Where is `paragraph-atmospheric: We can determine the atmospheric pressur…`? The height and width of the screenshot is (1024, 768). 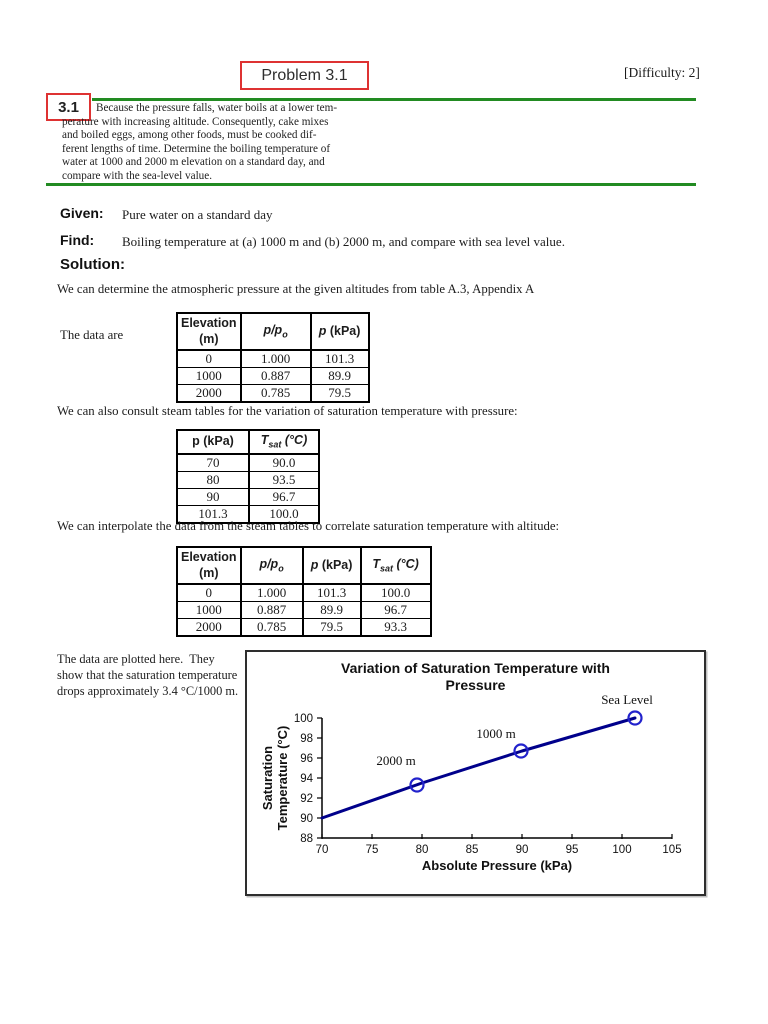
paragraph-atmospheric: We can determine the atmospheric pressur… is located at coordinates (296, 289).